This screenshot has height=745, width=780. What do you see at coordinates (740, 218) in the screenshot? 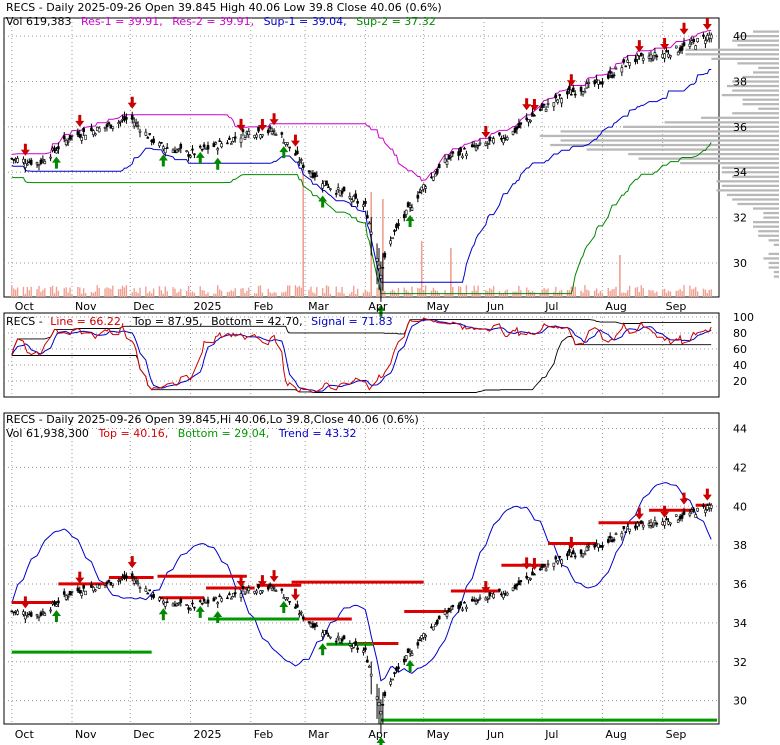
I see `price-y-tick-32: 32` at bounding box center [740, 218].